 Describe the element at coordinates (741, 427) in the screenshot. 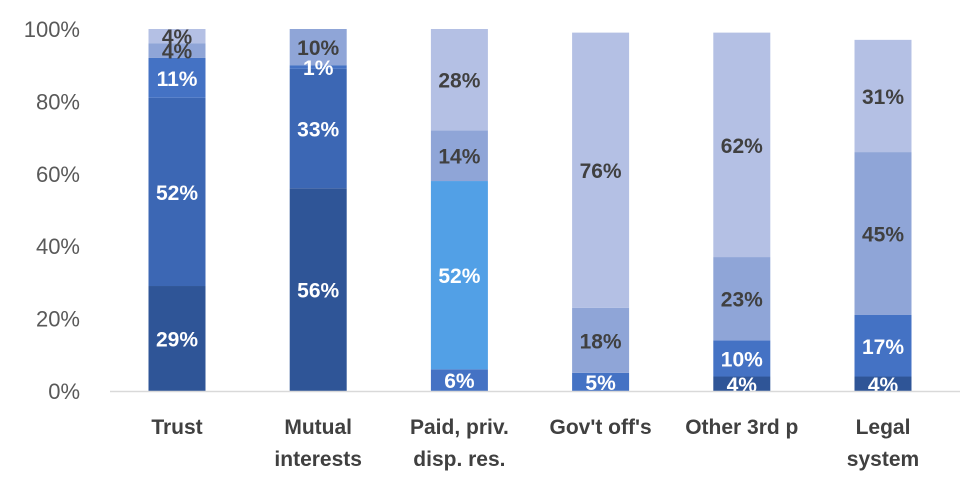

I see `x-tick-label: Other 3rd p` at that location.